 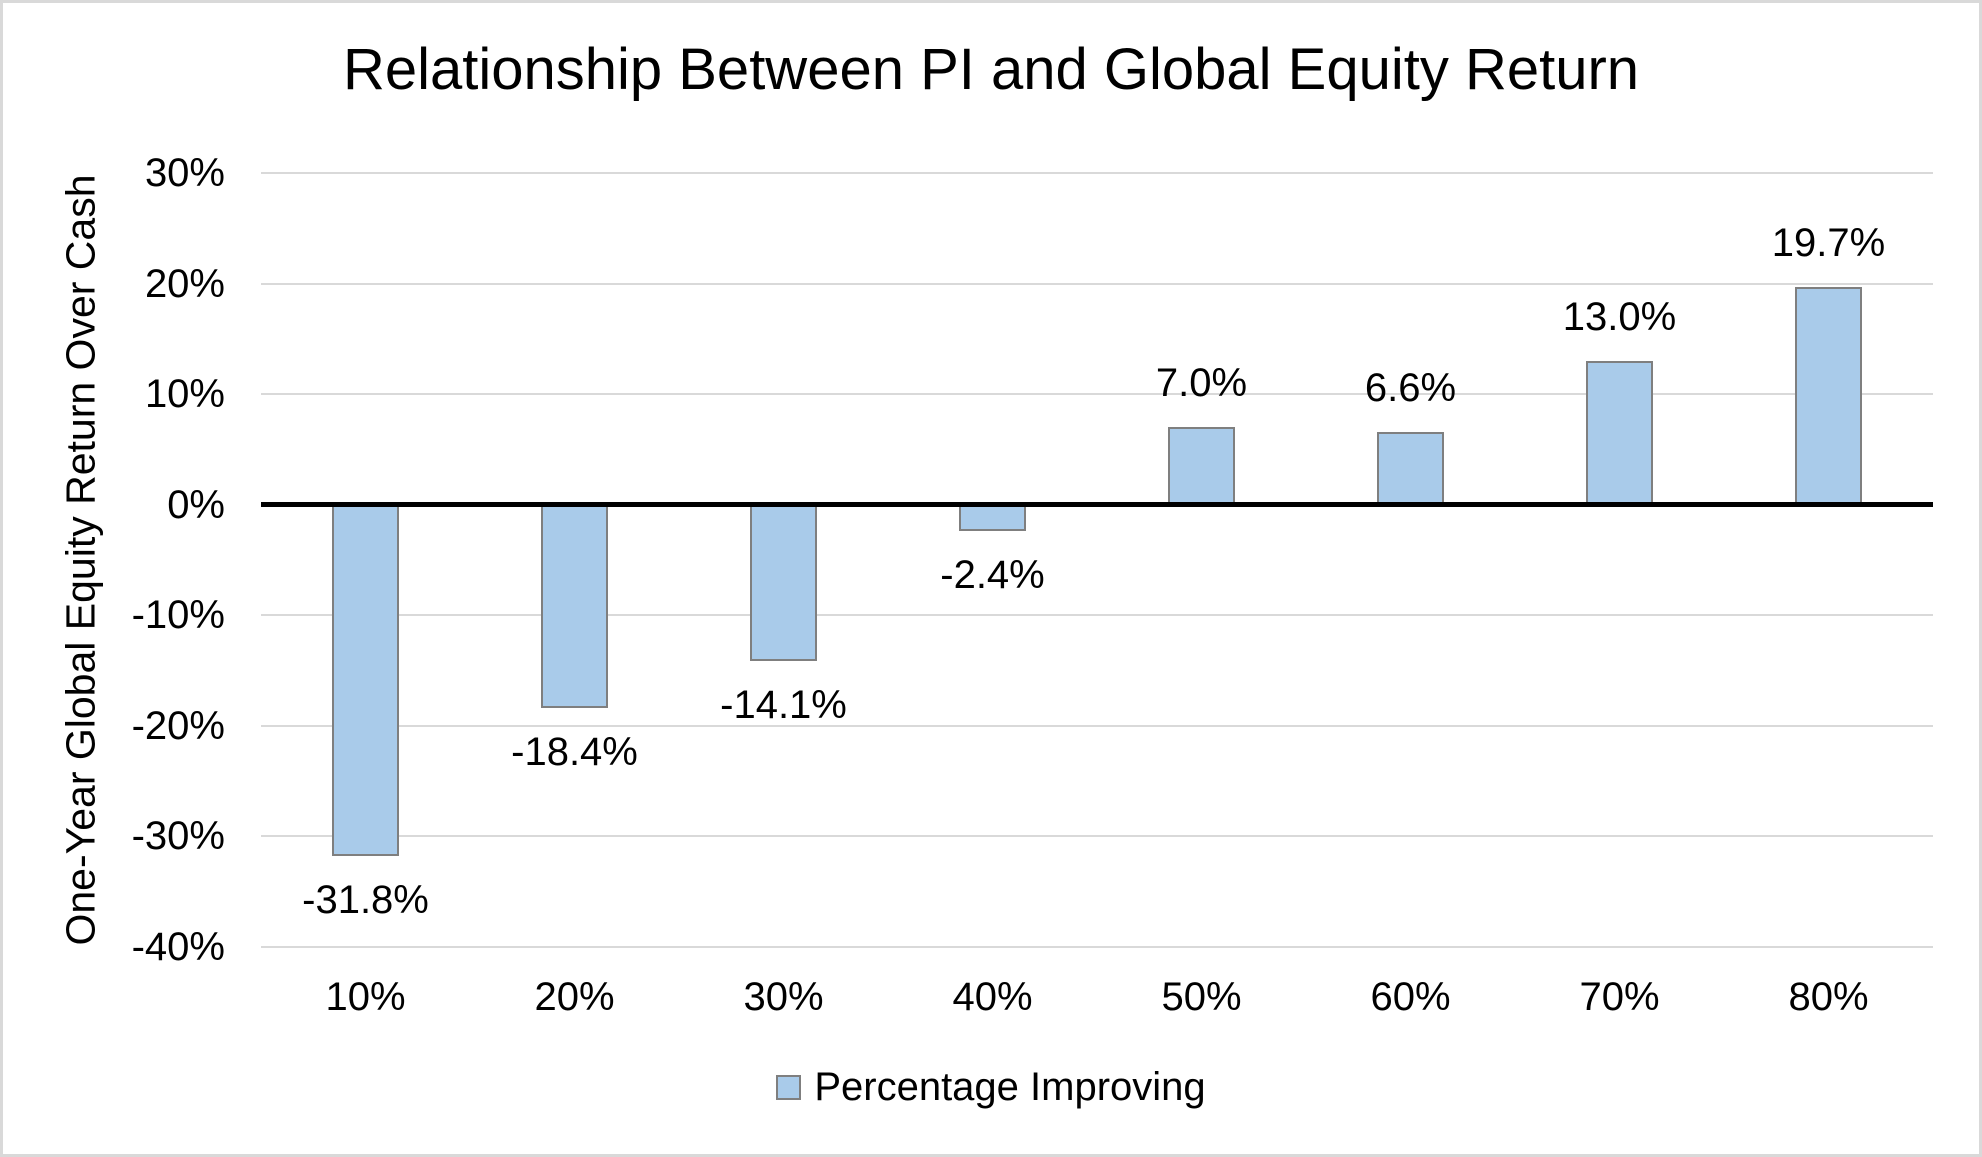 What do you see at coordinates (992, 997) in the screenshot?
I see `x-tick-label: 40%` at bounding box center [992, 997].